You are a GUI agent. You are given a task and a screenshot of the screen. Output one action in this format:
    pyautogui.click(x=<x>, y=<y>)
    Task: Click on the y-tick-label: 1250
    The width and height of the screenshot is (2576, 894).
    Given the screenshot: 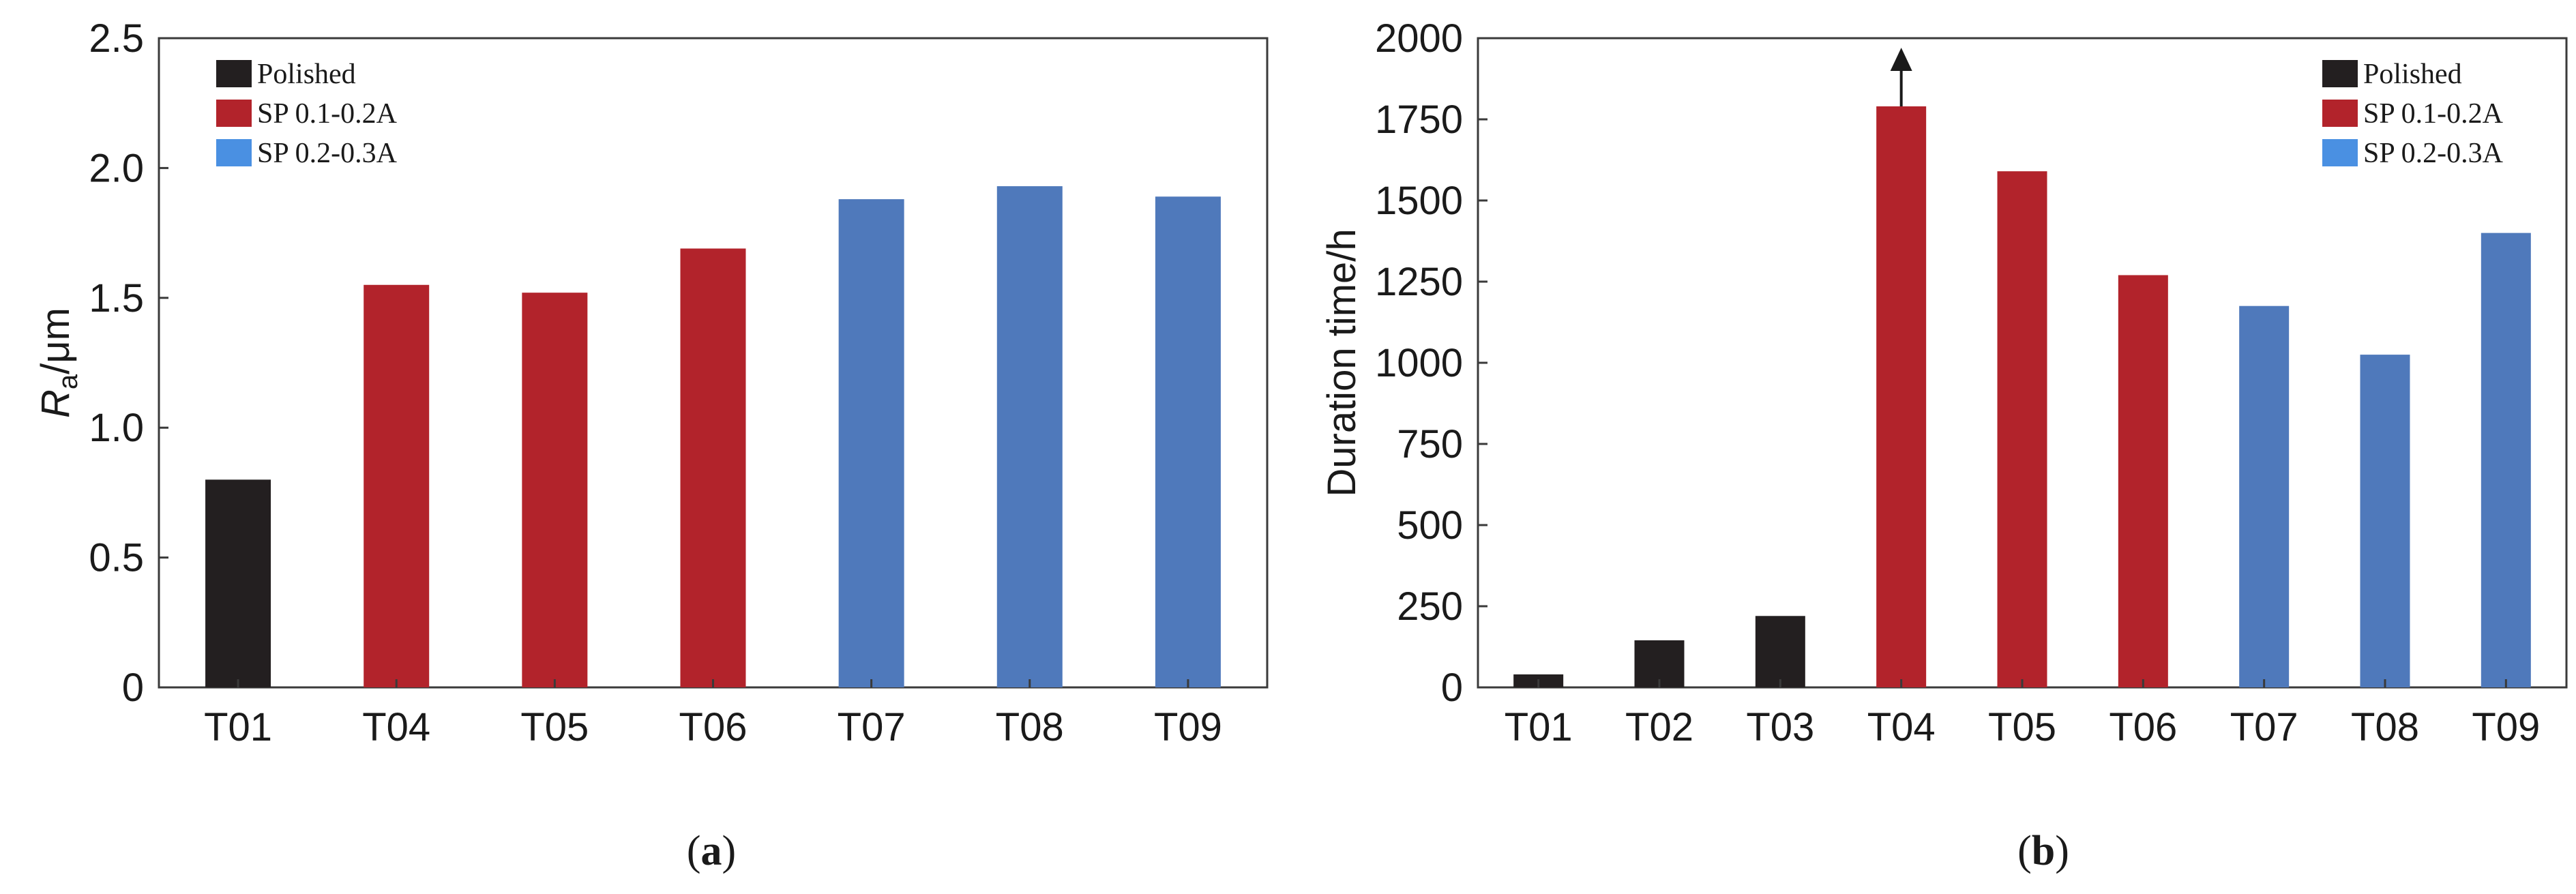 What is the action you would take?
    pyautogui.click(x=1419, y=282)
    